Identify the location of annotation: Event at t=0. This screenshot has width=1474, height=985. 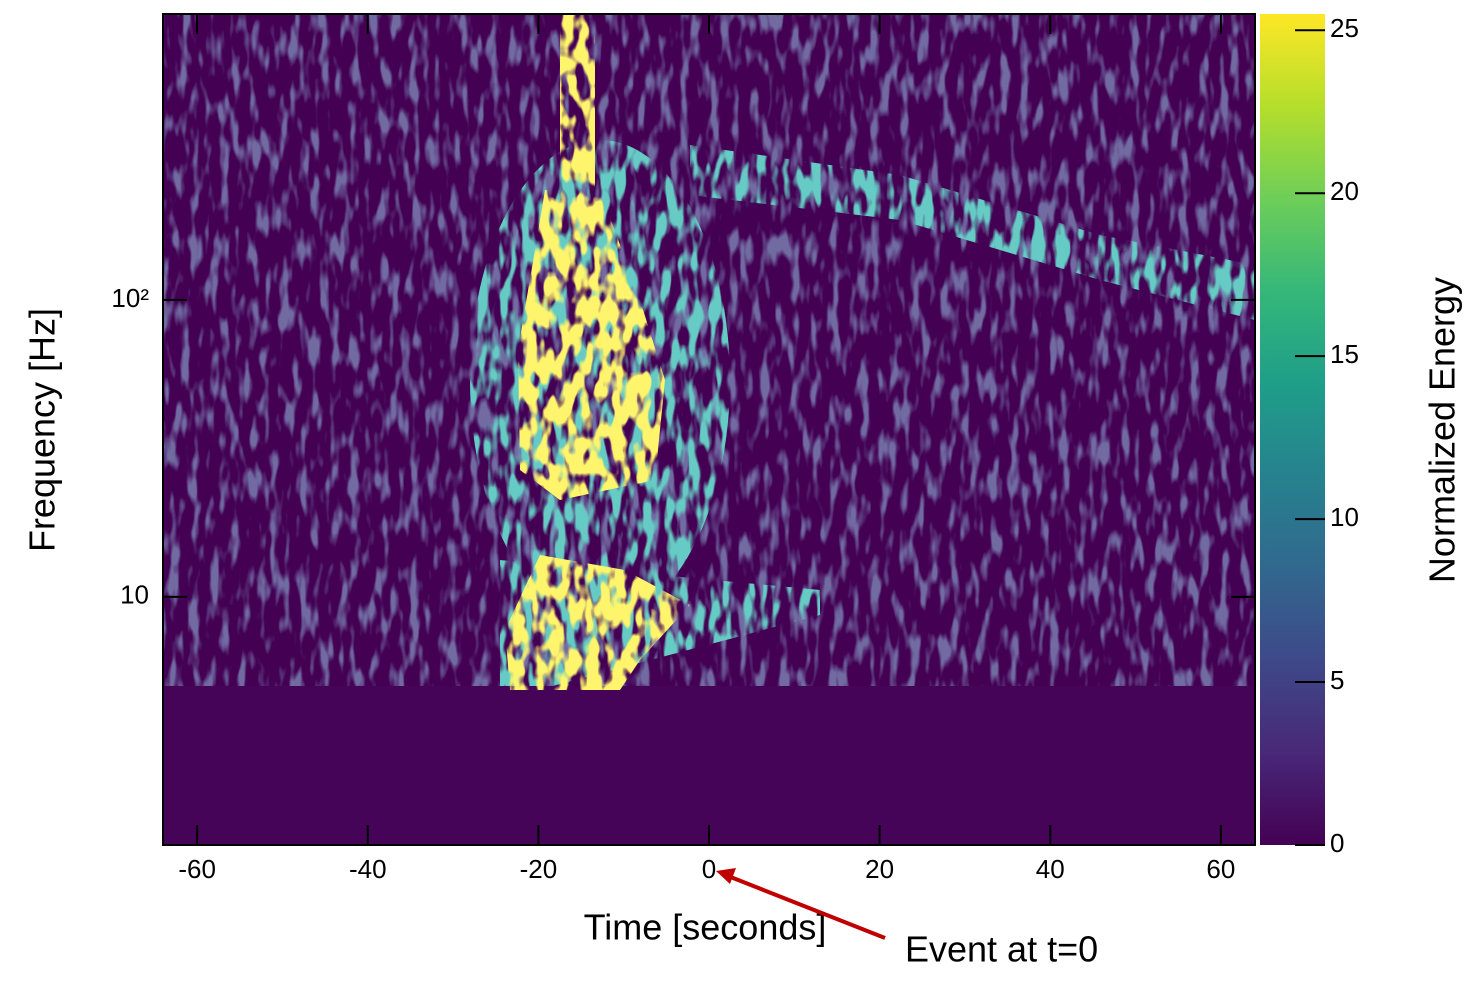
(1001, 949).